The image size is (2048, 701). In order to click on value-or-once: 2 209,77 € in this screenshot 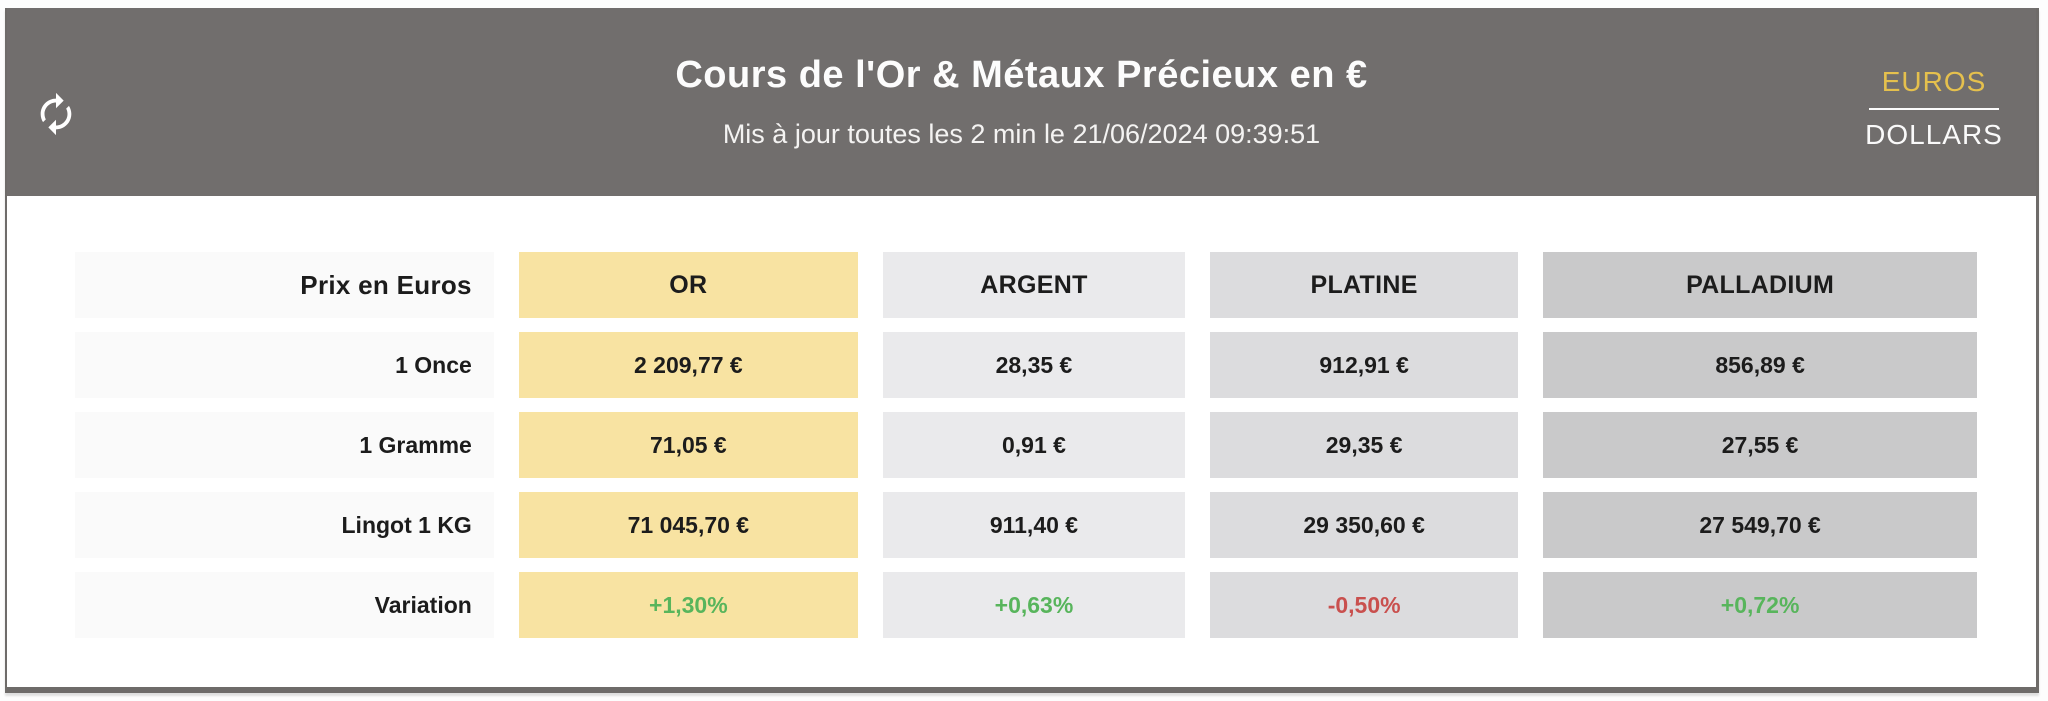, I will do `click(688, 365)`.